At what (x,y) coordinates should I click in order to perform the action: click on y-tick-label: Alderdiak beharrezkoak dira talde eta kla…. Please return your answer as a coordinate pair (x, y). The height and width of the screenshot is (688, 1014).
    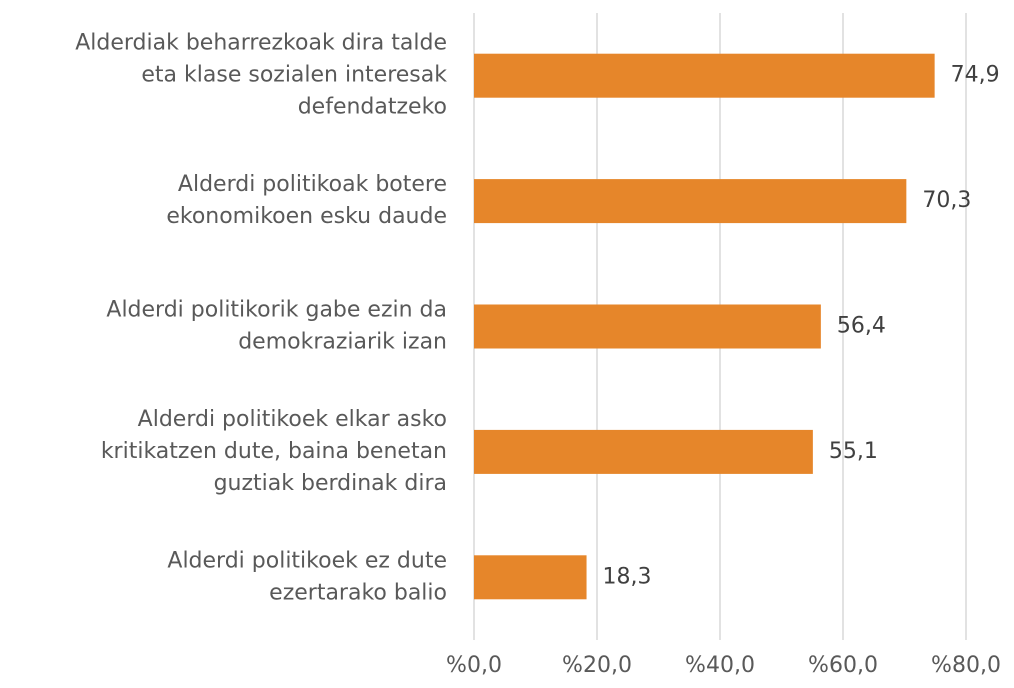
    Looking at the image, I should click on (261, 75).